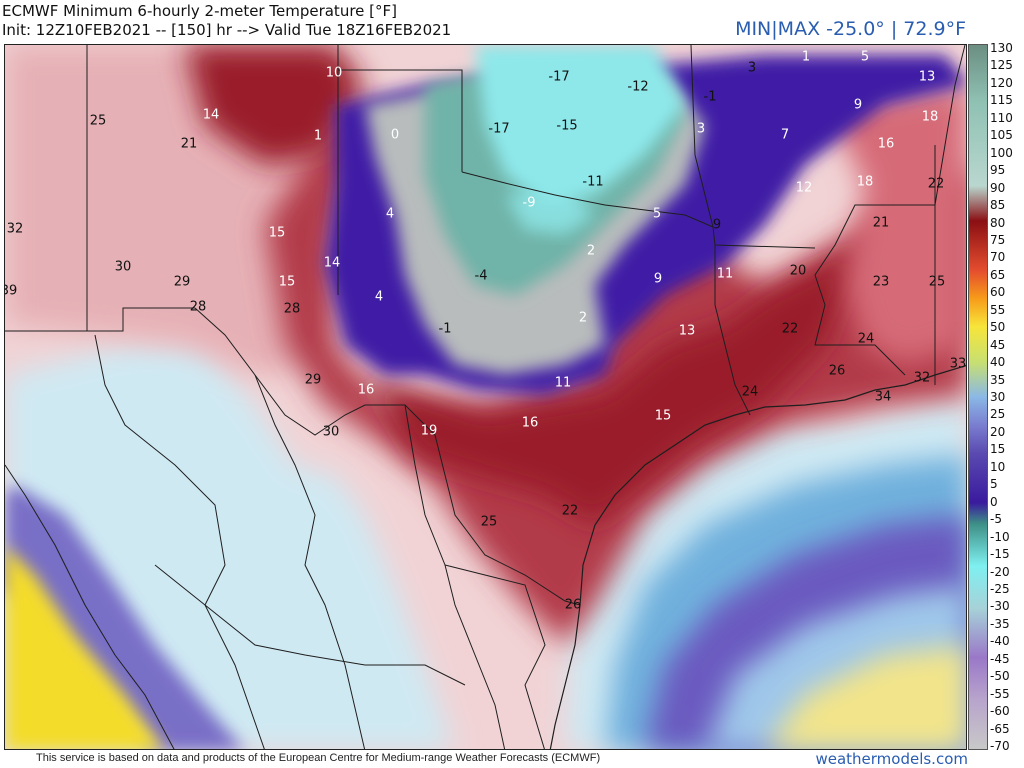 The image size is (1024, 768). Describe the element at coordinates (566, 126) in the screenshot. I see `temperature-label: -15` at that location.